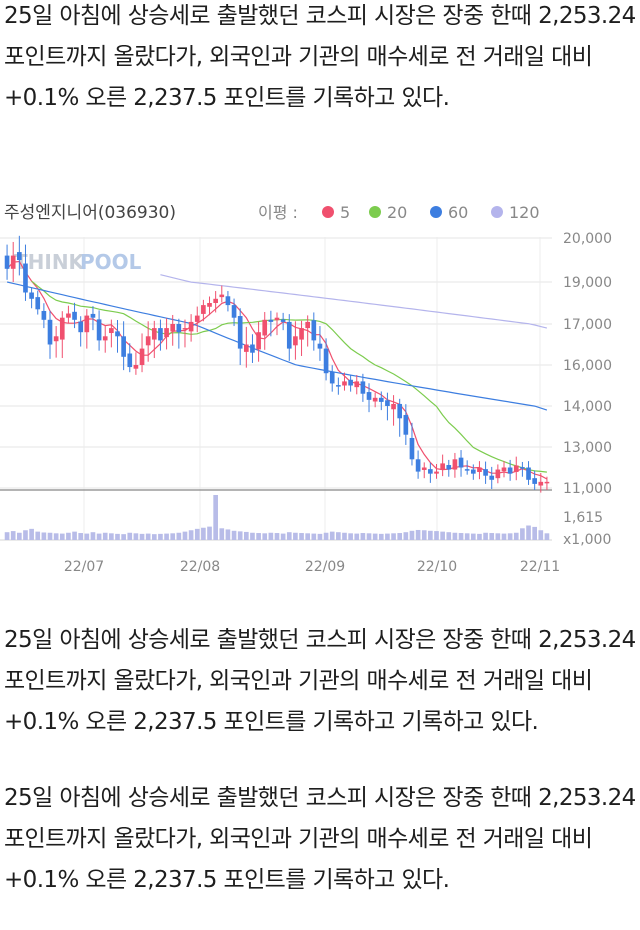 Image resolution: width=640 pixels, height=930 pixels. What do you see at coordinates (587, 366) in the screenshot?
I see `y-tick-label: 16,000` at bounding box center [587, 366].